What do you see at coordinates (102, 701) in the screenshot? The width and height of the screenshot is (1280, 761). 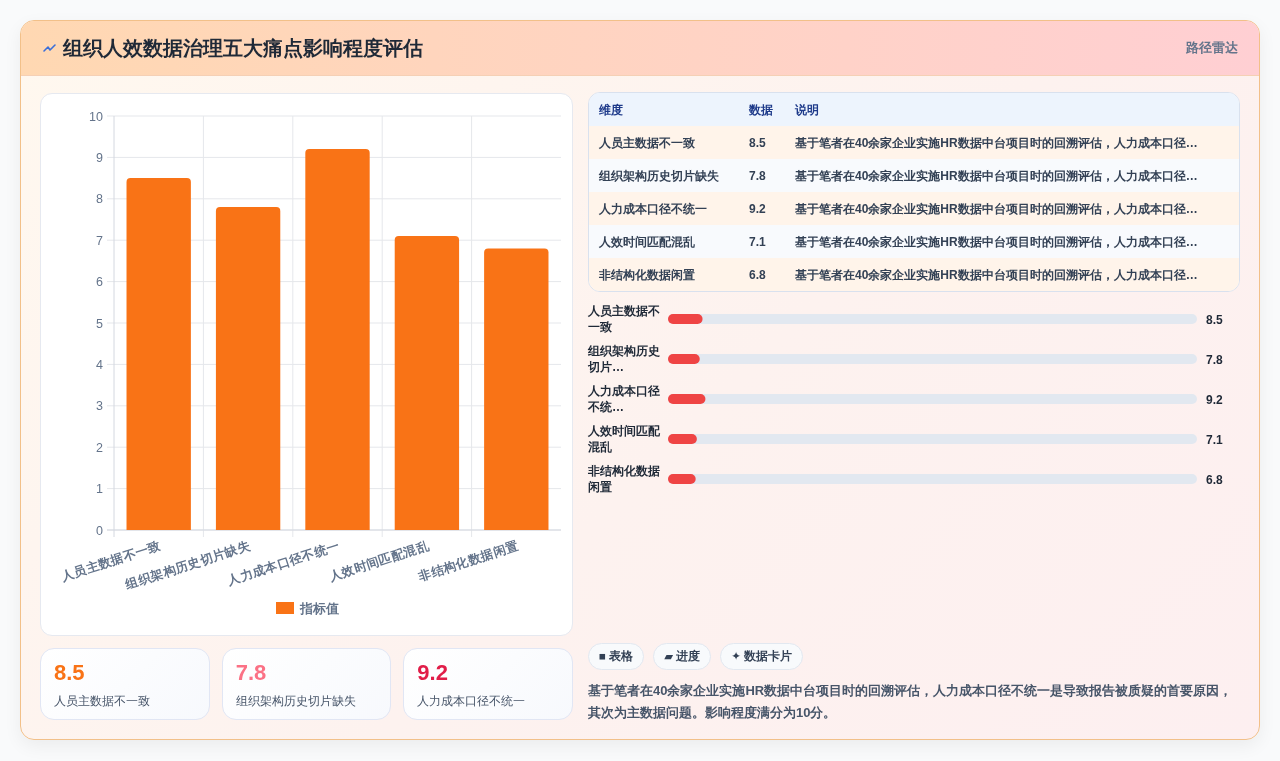 I see `card-label: 人员主数据不一致` at bounding box center [102, 701].